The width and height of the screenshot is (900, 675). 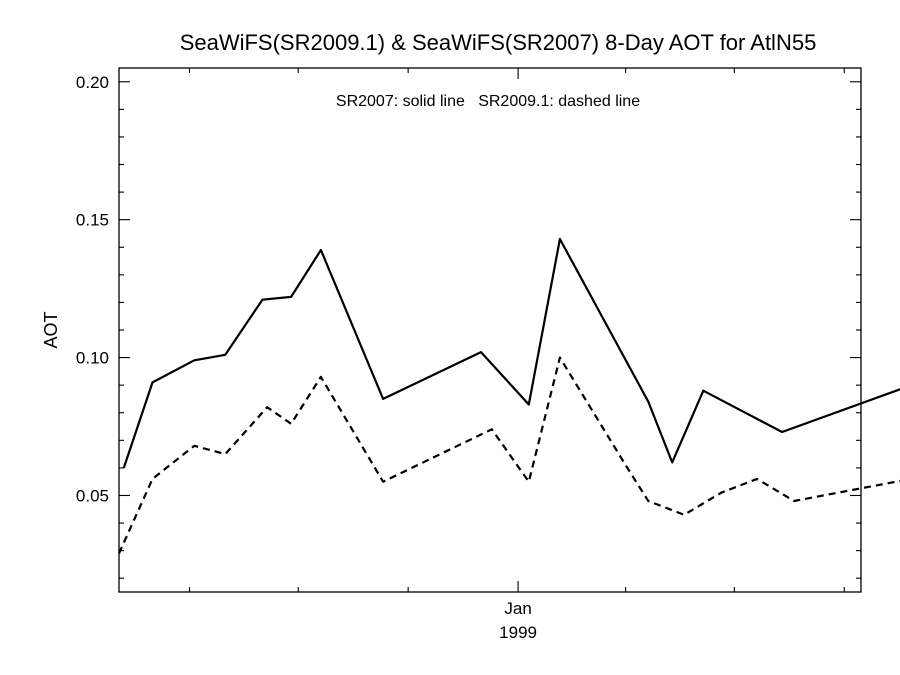 I want to click on y-tick-label: 0.15, so click(x=92, y=220).